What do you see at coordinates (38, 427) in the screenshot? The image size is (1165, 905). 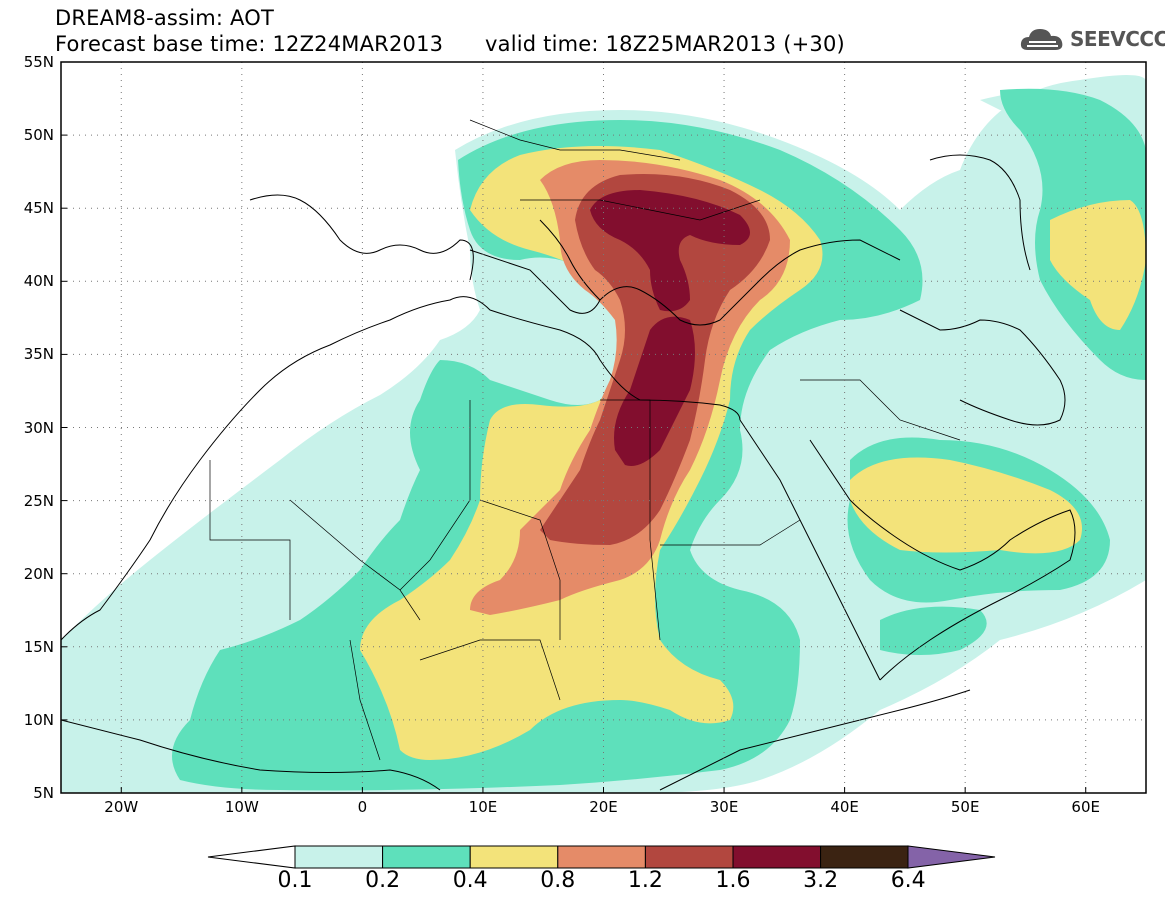 I see `lat-label: 30N` at bounding box center [38, 427].